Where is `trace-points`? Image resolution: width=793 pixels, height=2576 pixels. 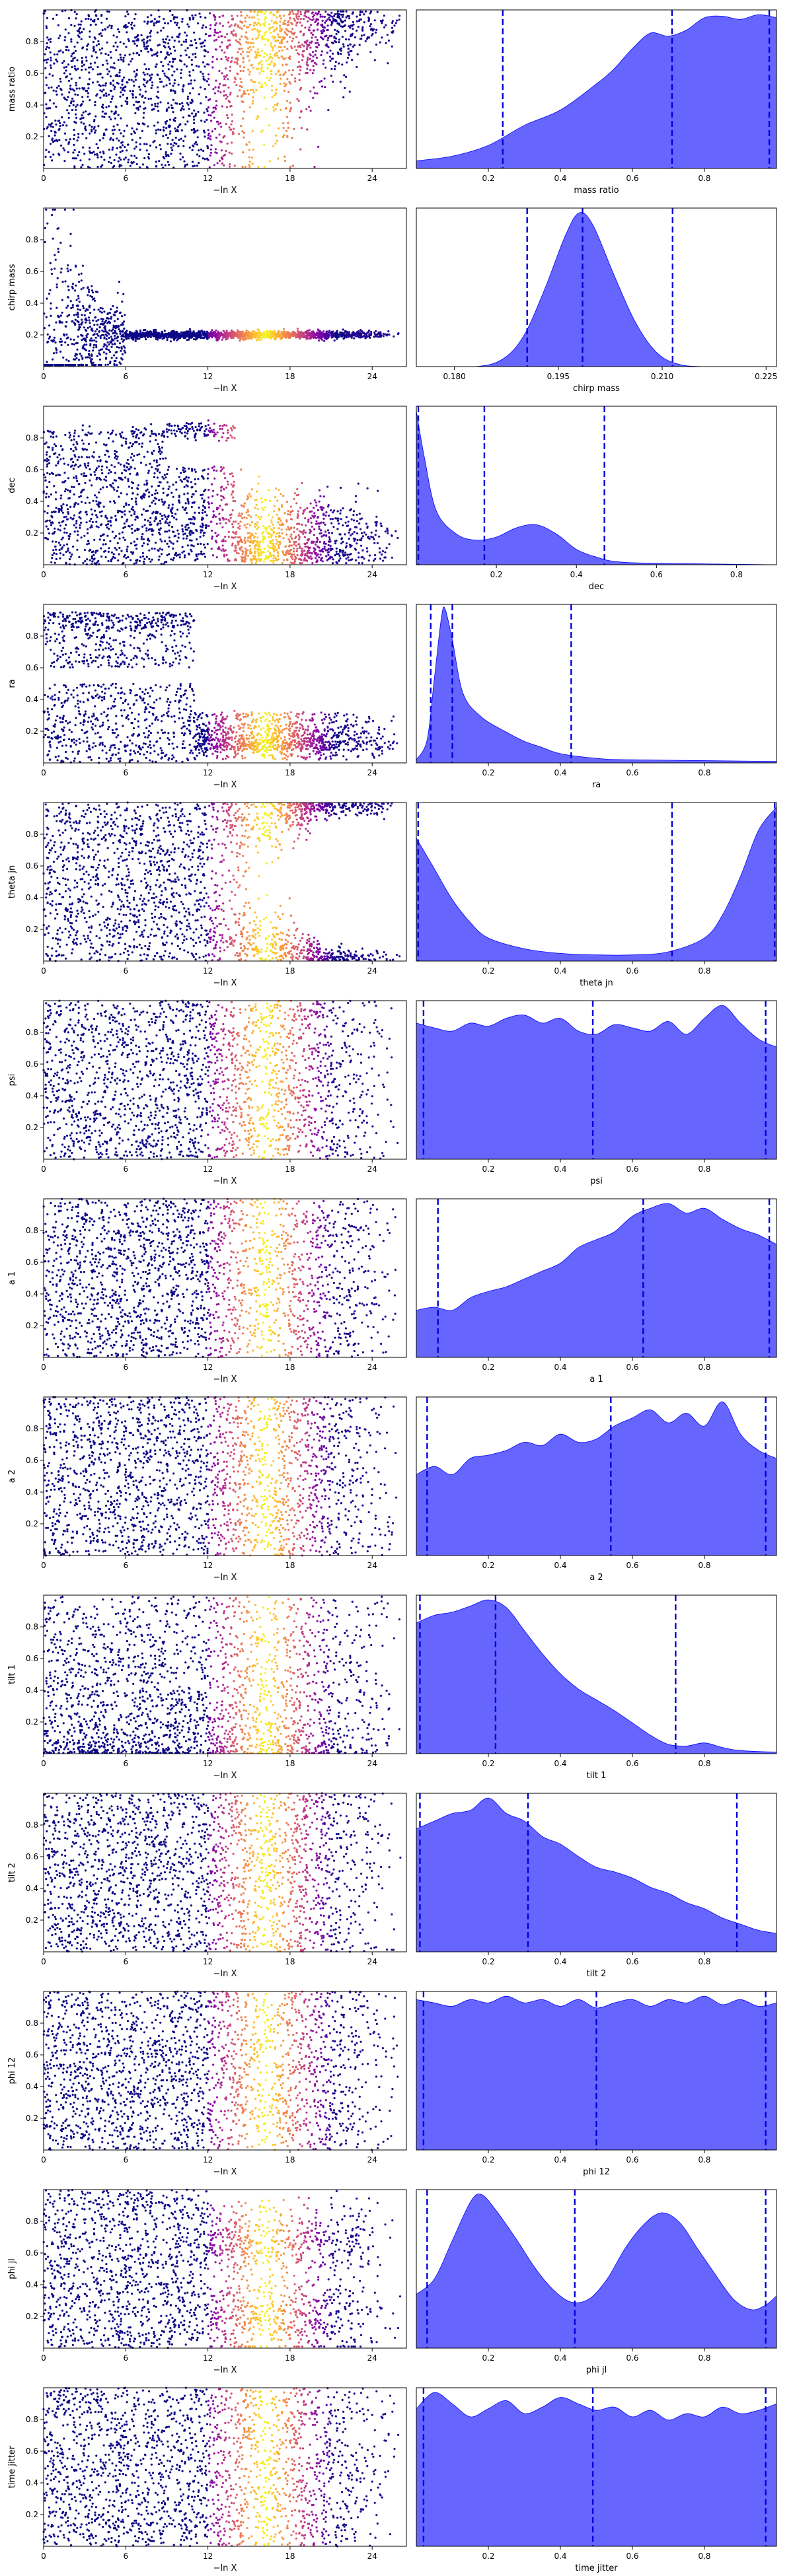 trace-points is located at coordinates (221, 492).